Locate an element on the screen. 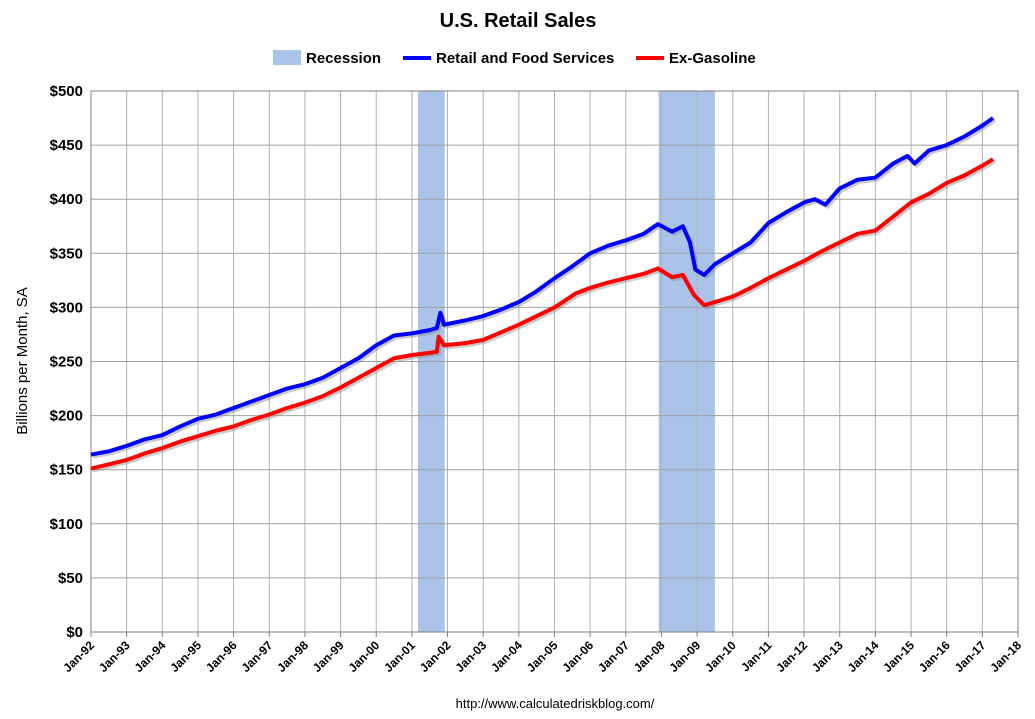 This screenshot has width=1035, height=719. x-tick-label: Jan-10 is located at coordinates (720, 656).